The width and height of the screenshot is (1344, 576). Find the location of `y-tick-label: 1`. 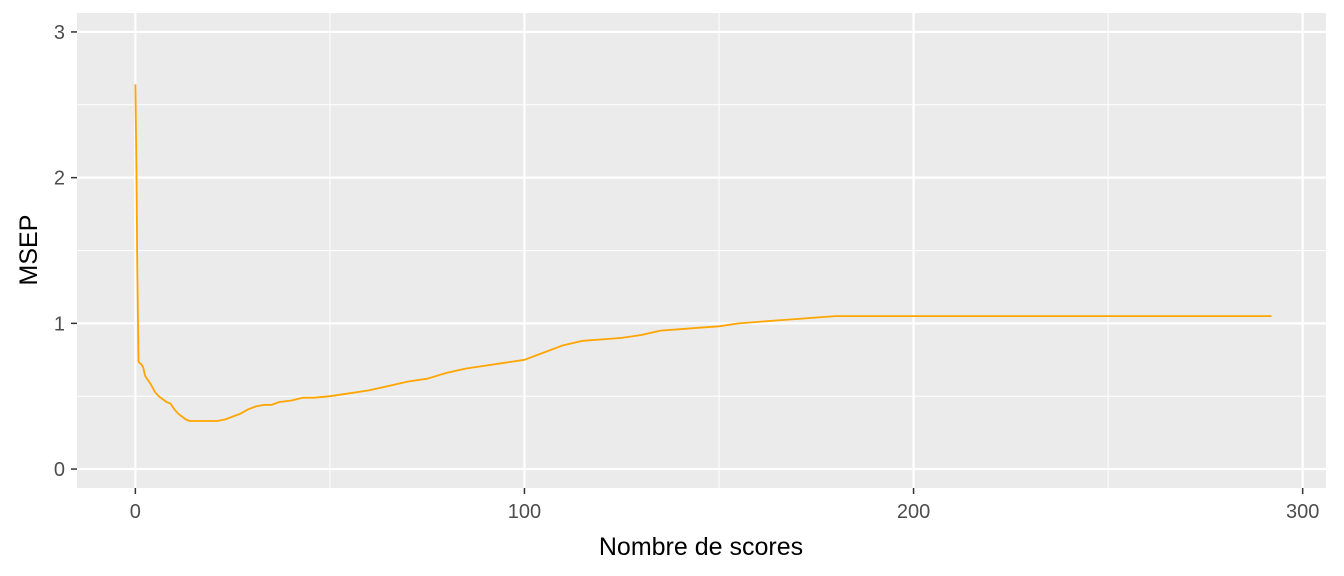

y-tick-label: 1 is located at coordinates (59, 324).